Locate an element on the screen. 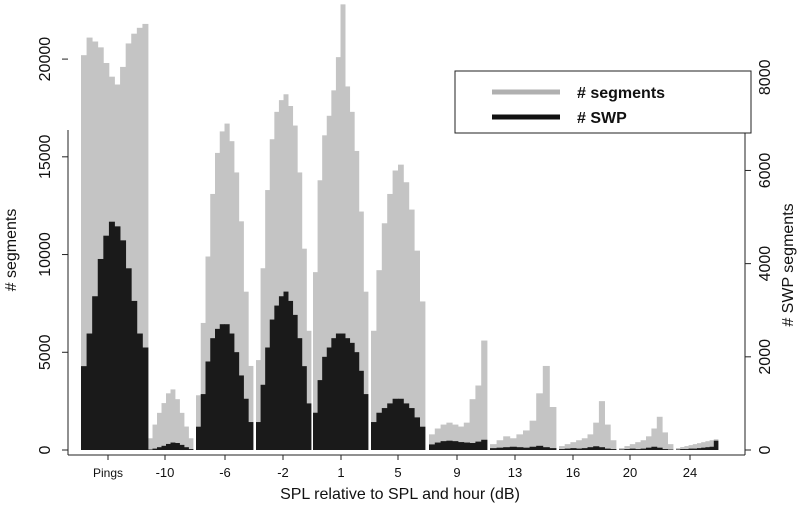  y-right-tick-label: 8000 is located at coordinates (765, 77).